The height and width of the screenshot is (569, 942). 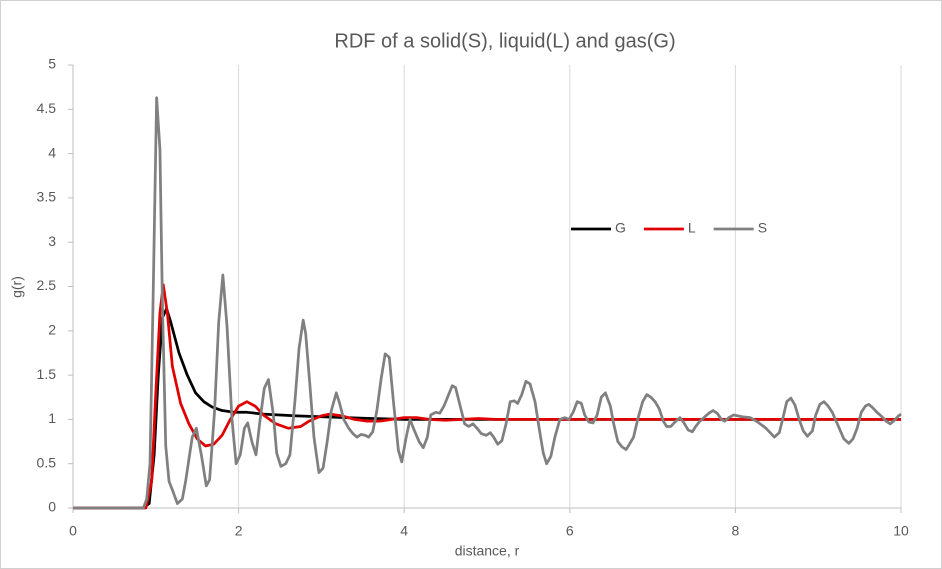 What do you see at coordinates (47, 462) in the screenshot?
I see `y-tick-label: 0.5` at bounding box center [47, 462].